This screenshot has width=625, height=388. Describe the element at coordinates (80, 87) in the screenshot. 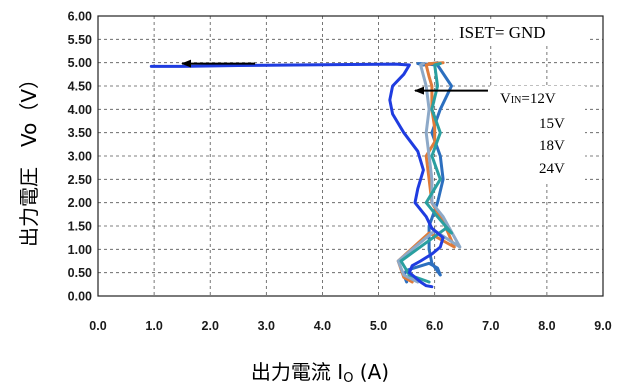

I see `y-tick-label: 4.50` at that location.